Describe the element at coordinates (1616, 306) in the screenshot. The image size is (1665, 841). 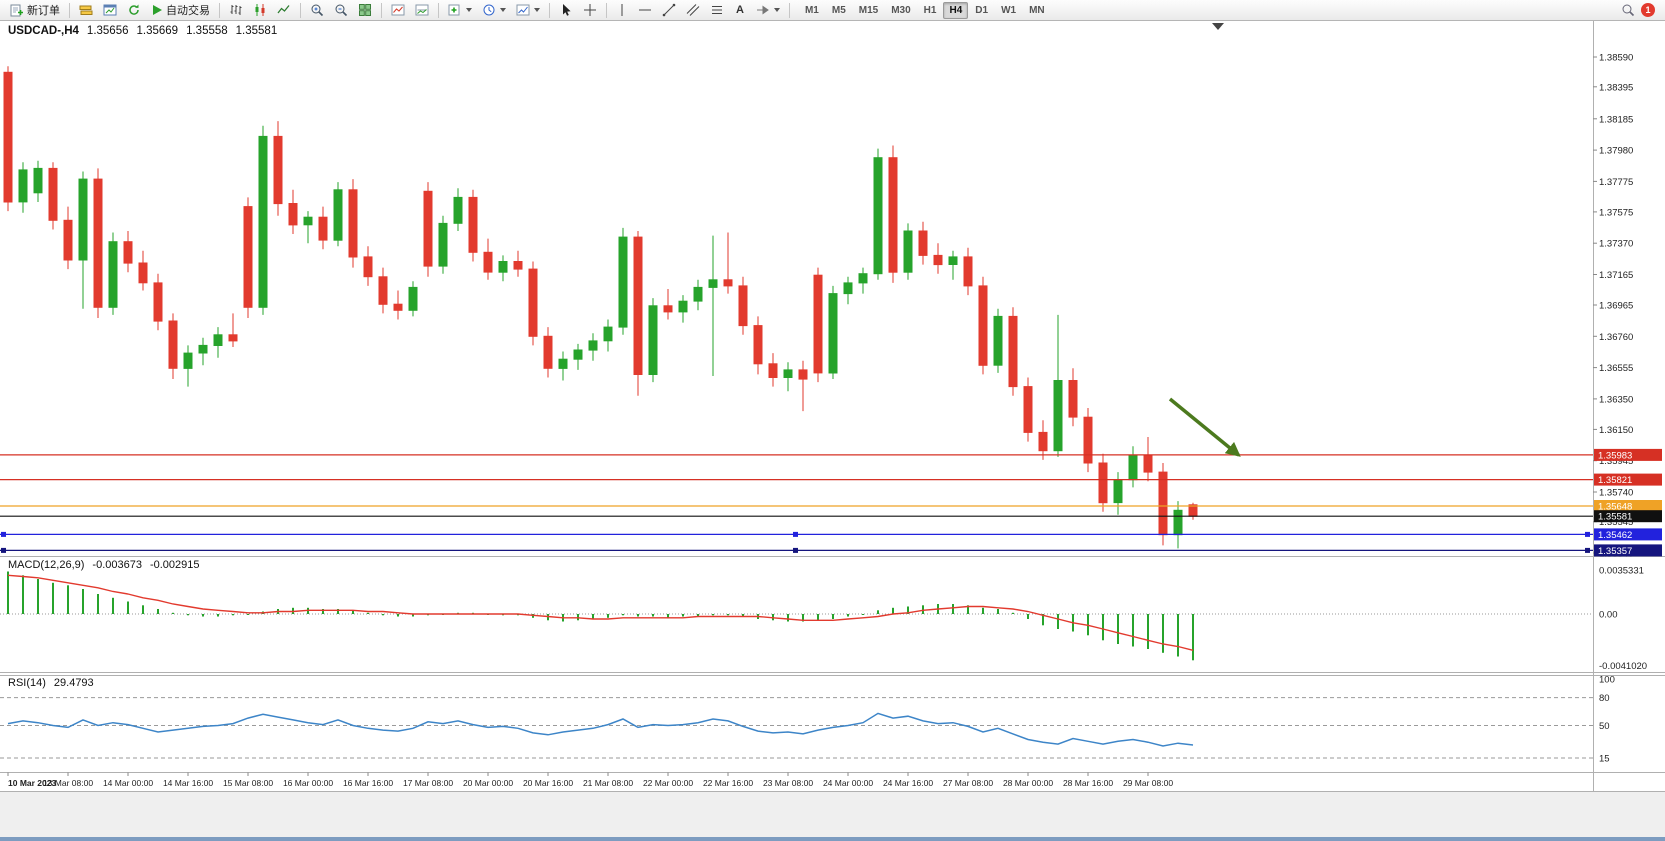
I see `svg-text: 1.36965` at that location.